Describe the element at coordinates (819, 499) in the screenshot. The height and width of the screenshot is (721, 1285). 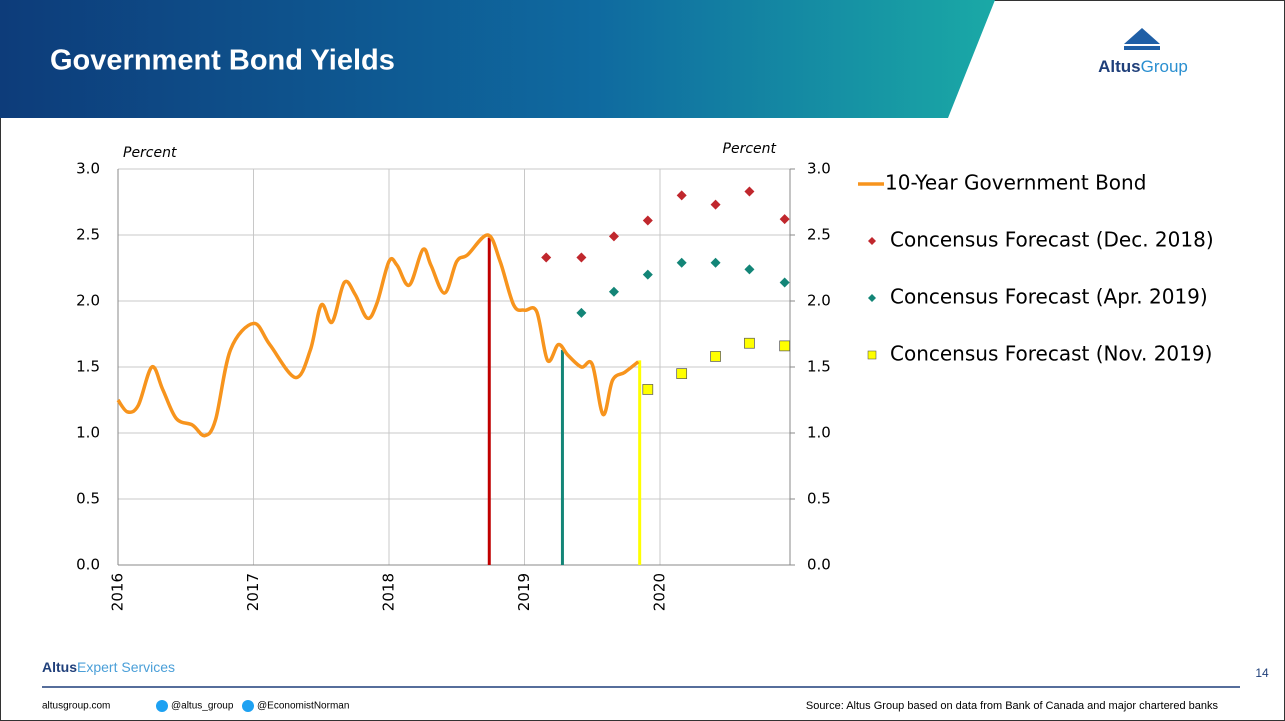
I see `y2-tick-label: 0.5` at that location.